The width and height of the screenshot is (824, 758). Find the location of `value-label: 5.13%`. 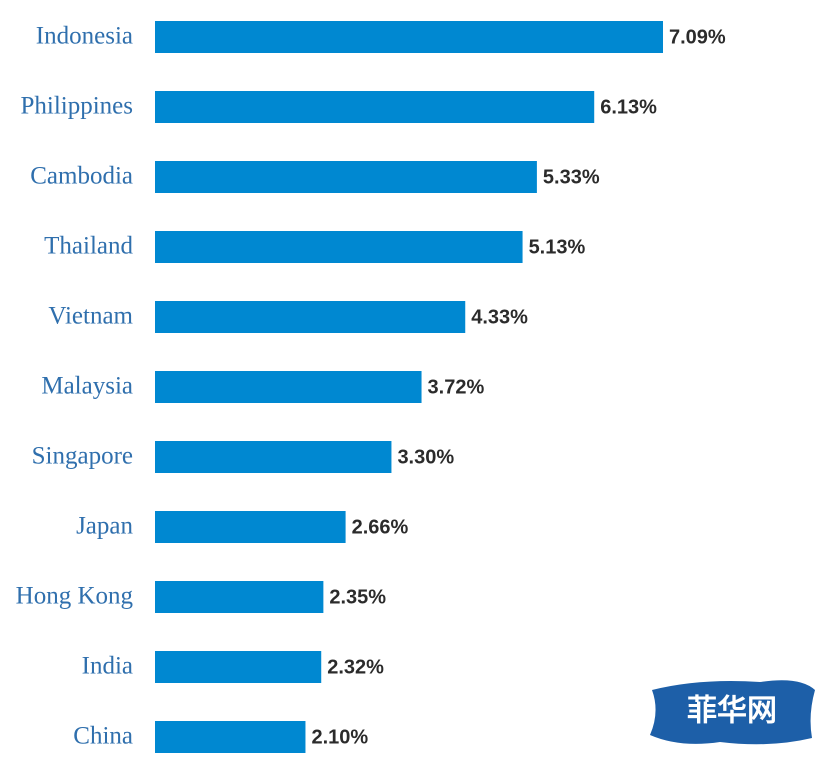

value-label: 5.13% is located at coordinates (557, 247).